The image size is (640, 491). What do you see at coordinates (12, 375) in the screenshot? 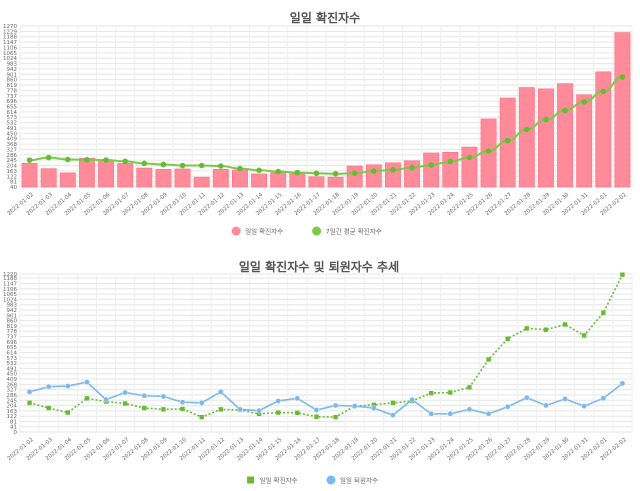
I see `y-tick-label: 450` at bounding box center [12, 375].